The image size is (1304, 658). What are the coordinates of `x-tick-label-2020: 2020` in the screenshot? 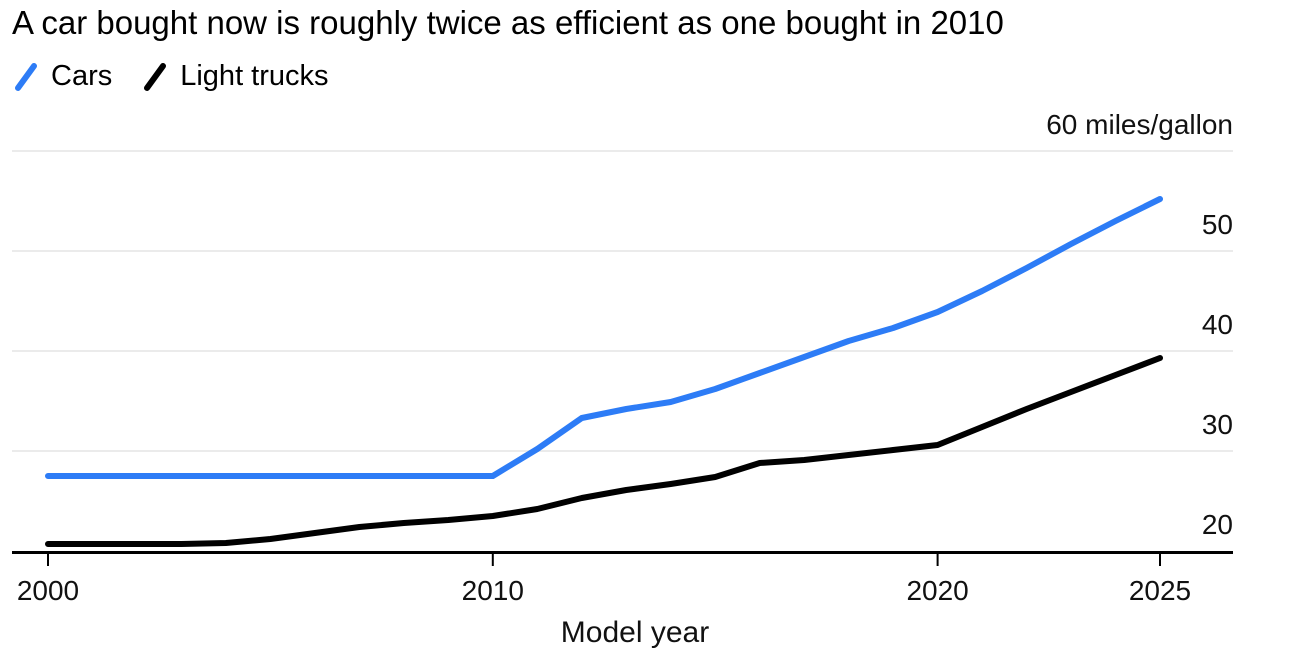 It's located at (937, 590).